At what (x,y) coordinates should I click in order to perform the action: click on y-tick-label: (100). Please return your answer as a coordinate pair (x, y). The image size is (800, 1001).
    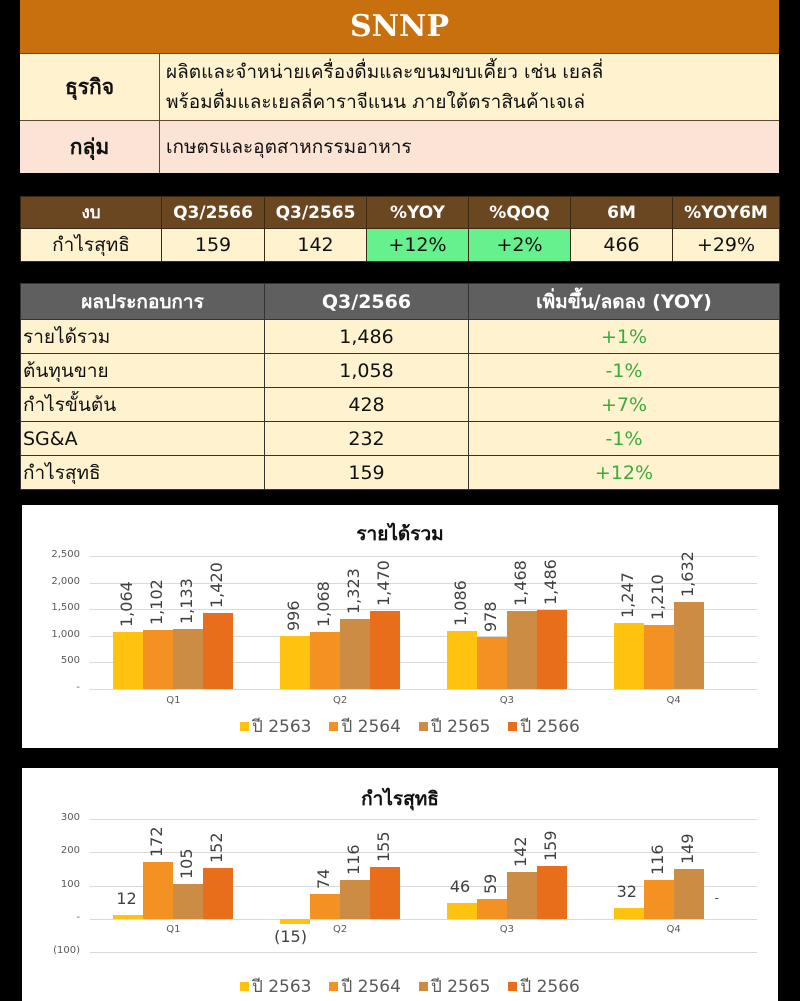
    Looking at the image, I should click on (66, 950).